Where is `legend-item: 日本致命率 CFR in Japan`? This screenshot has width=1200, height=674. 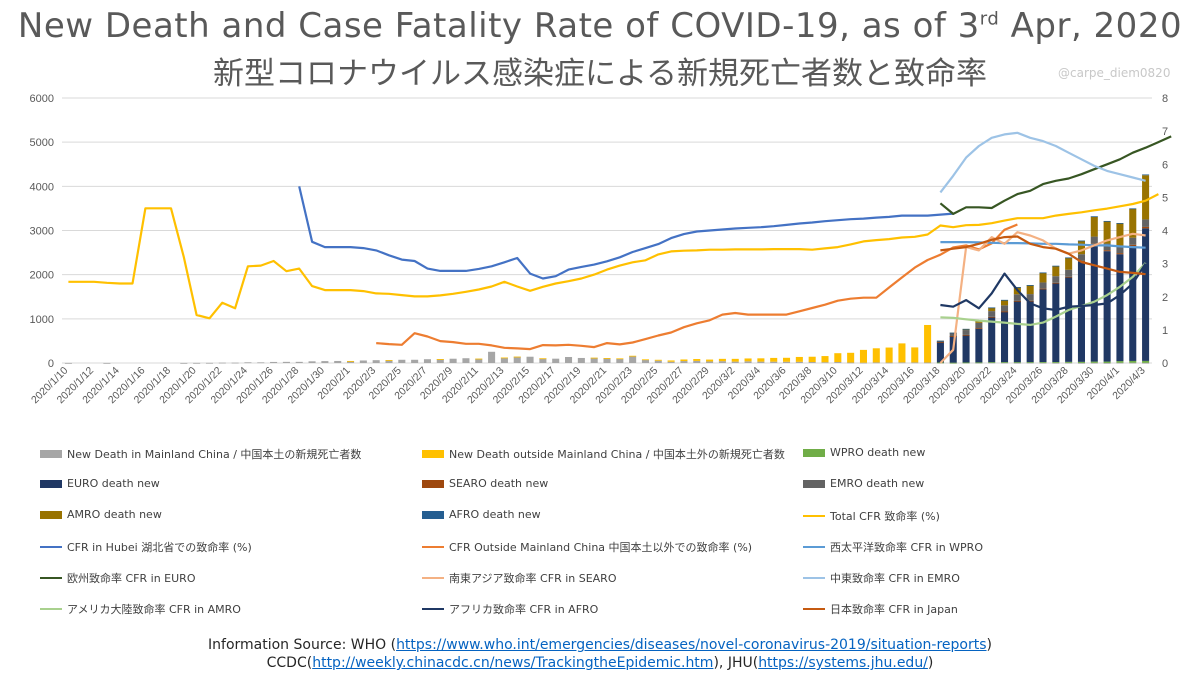 legend-item: 日本致命率 CFR in Japan is located at coordinates (880, 609).